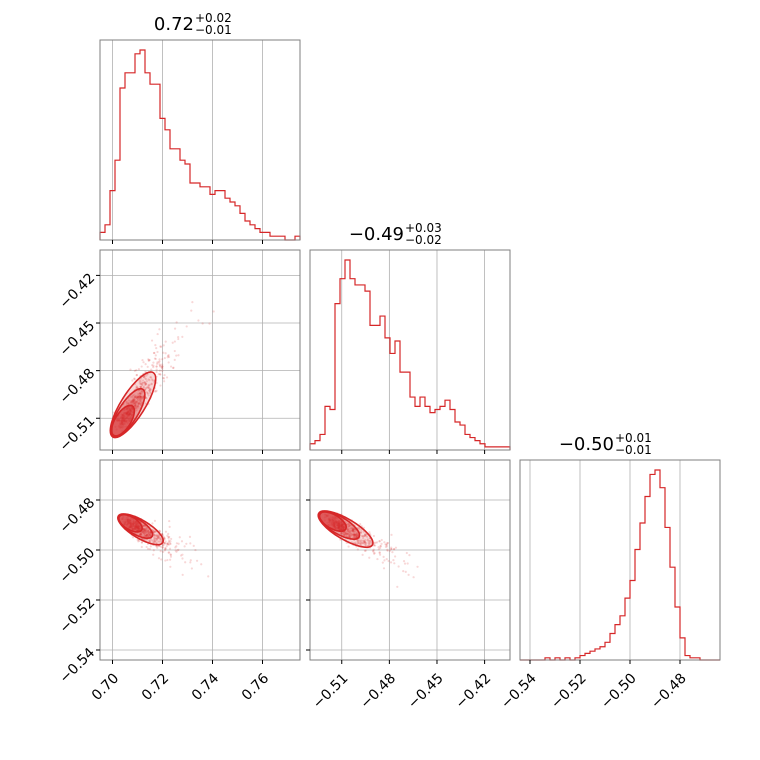 This screenshot has width=760, height=760. What do you see at coordinates (586, 444) in the screenshot?
I see `histogram-title-value: −0.50` at bounding box center [586, 444].